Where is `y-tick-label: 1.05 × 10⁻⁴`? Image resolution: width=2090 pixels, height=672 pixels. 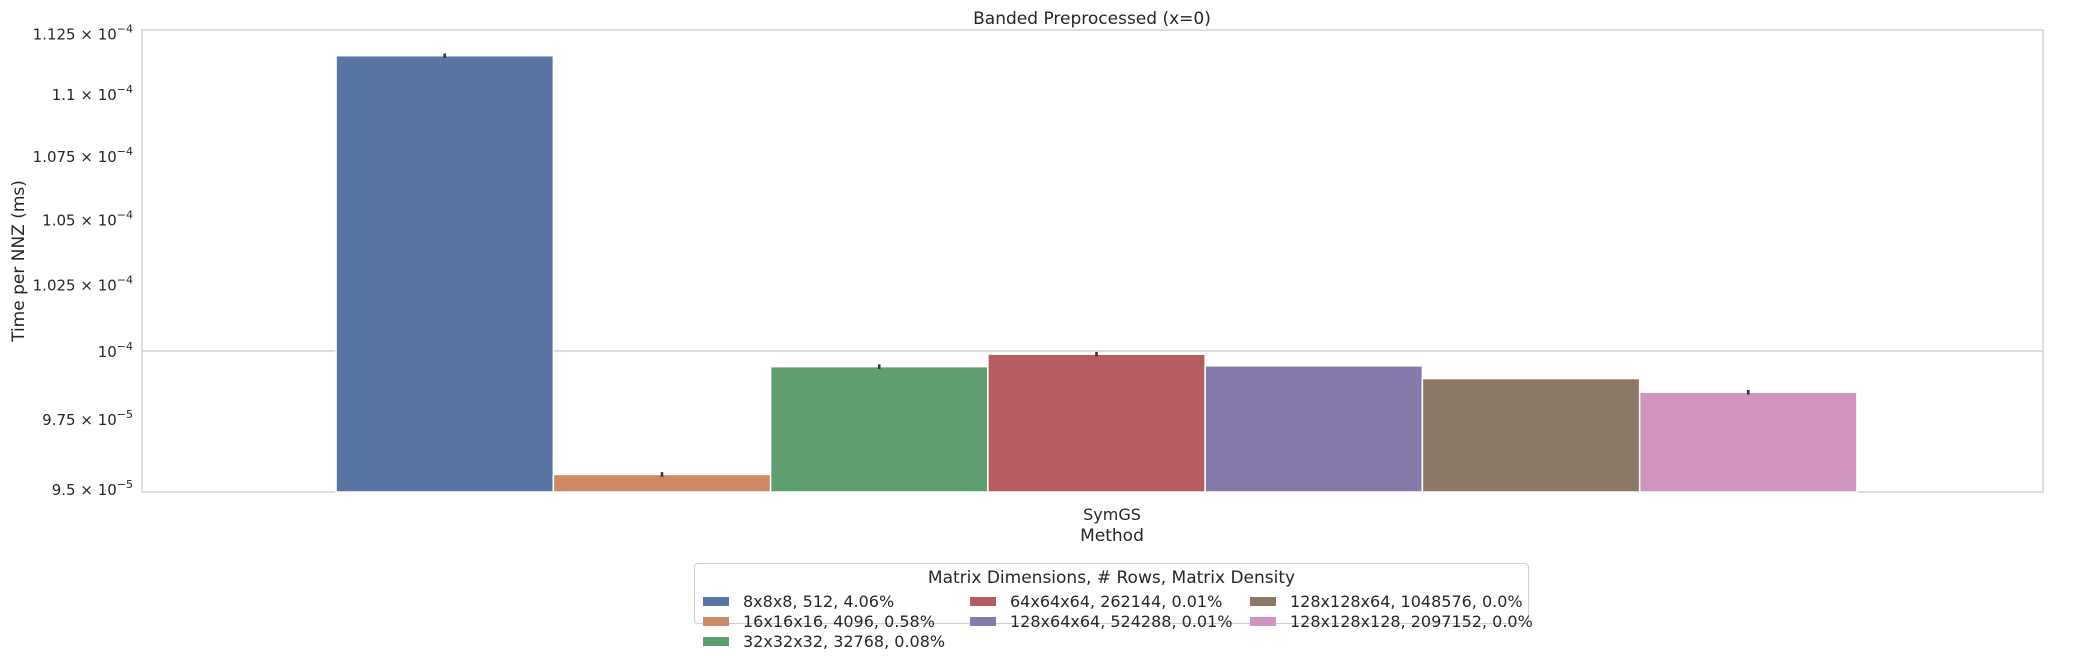
y-tick-label: 1.05 × 10⁻⁴ is located at coordinates (87, 218).